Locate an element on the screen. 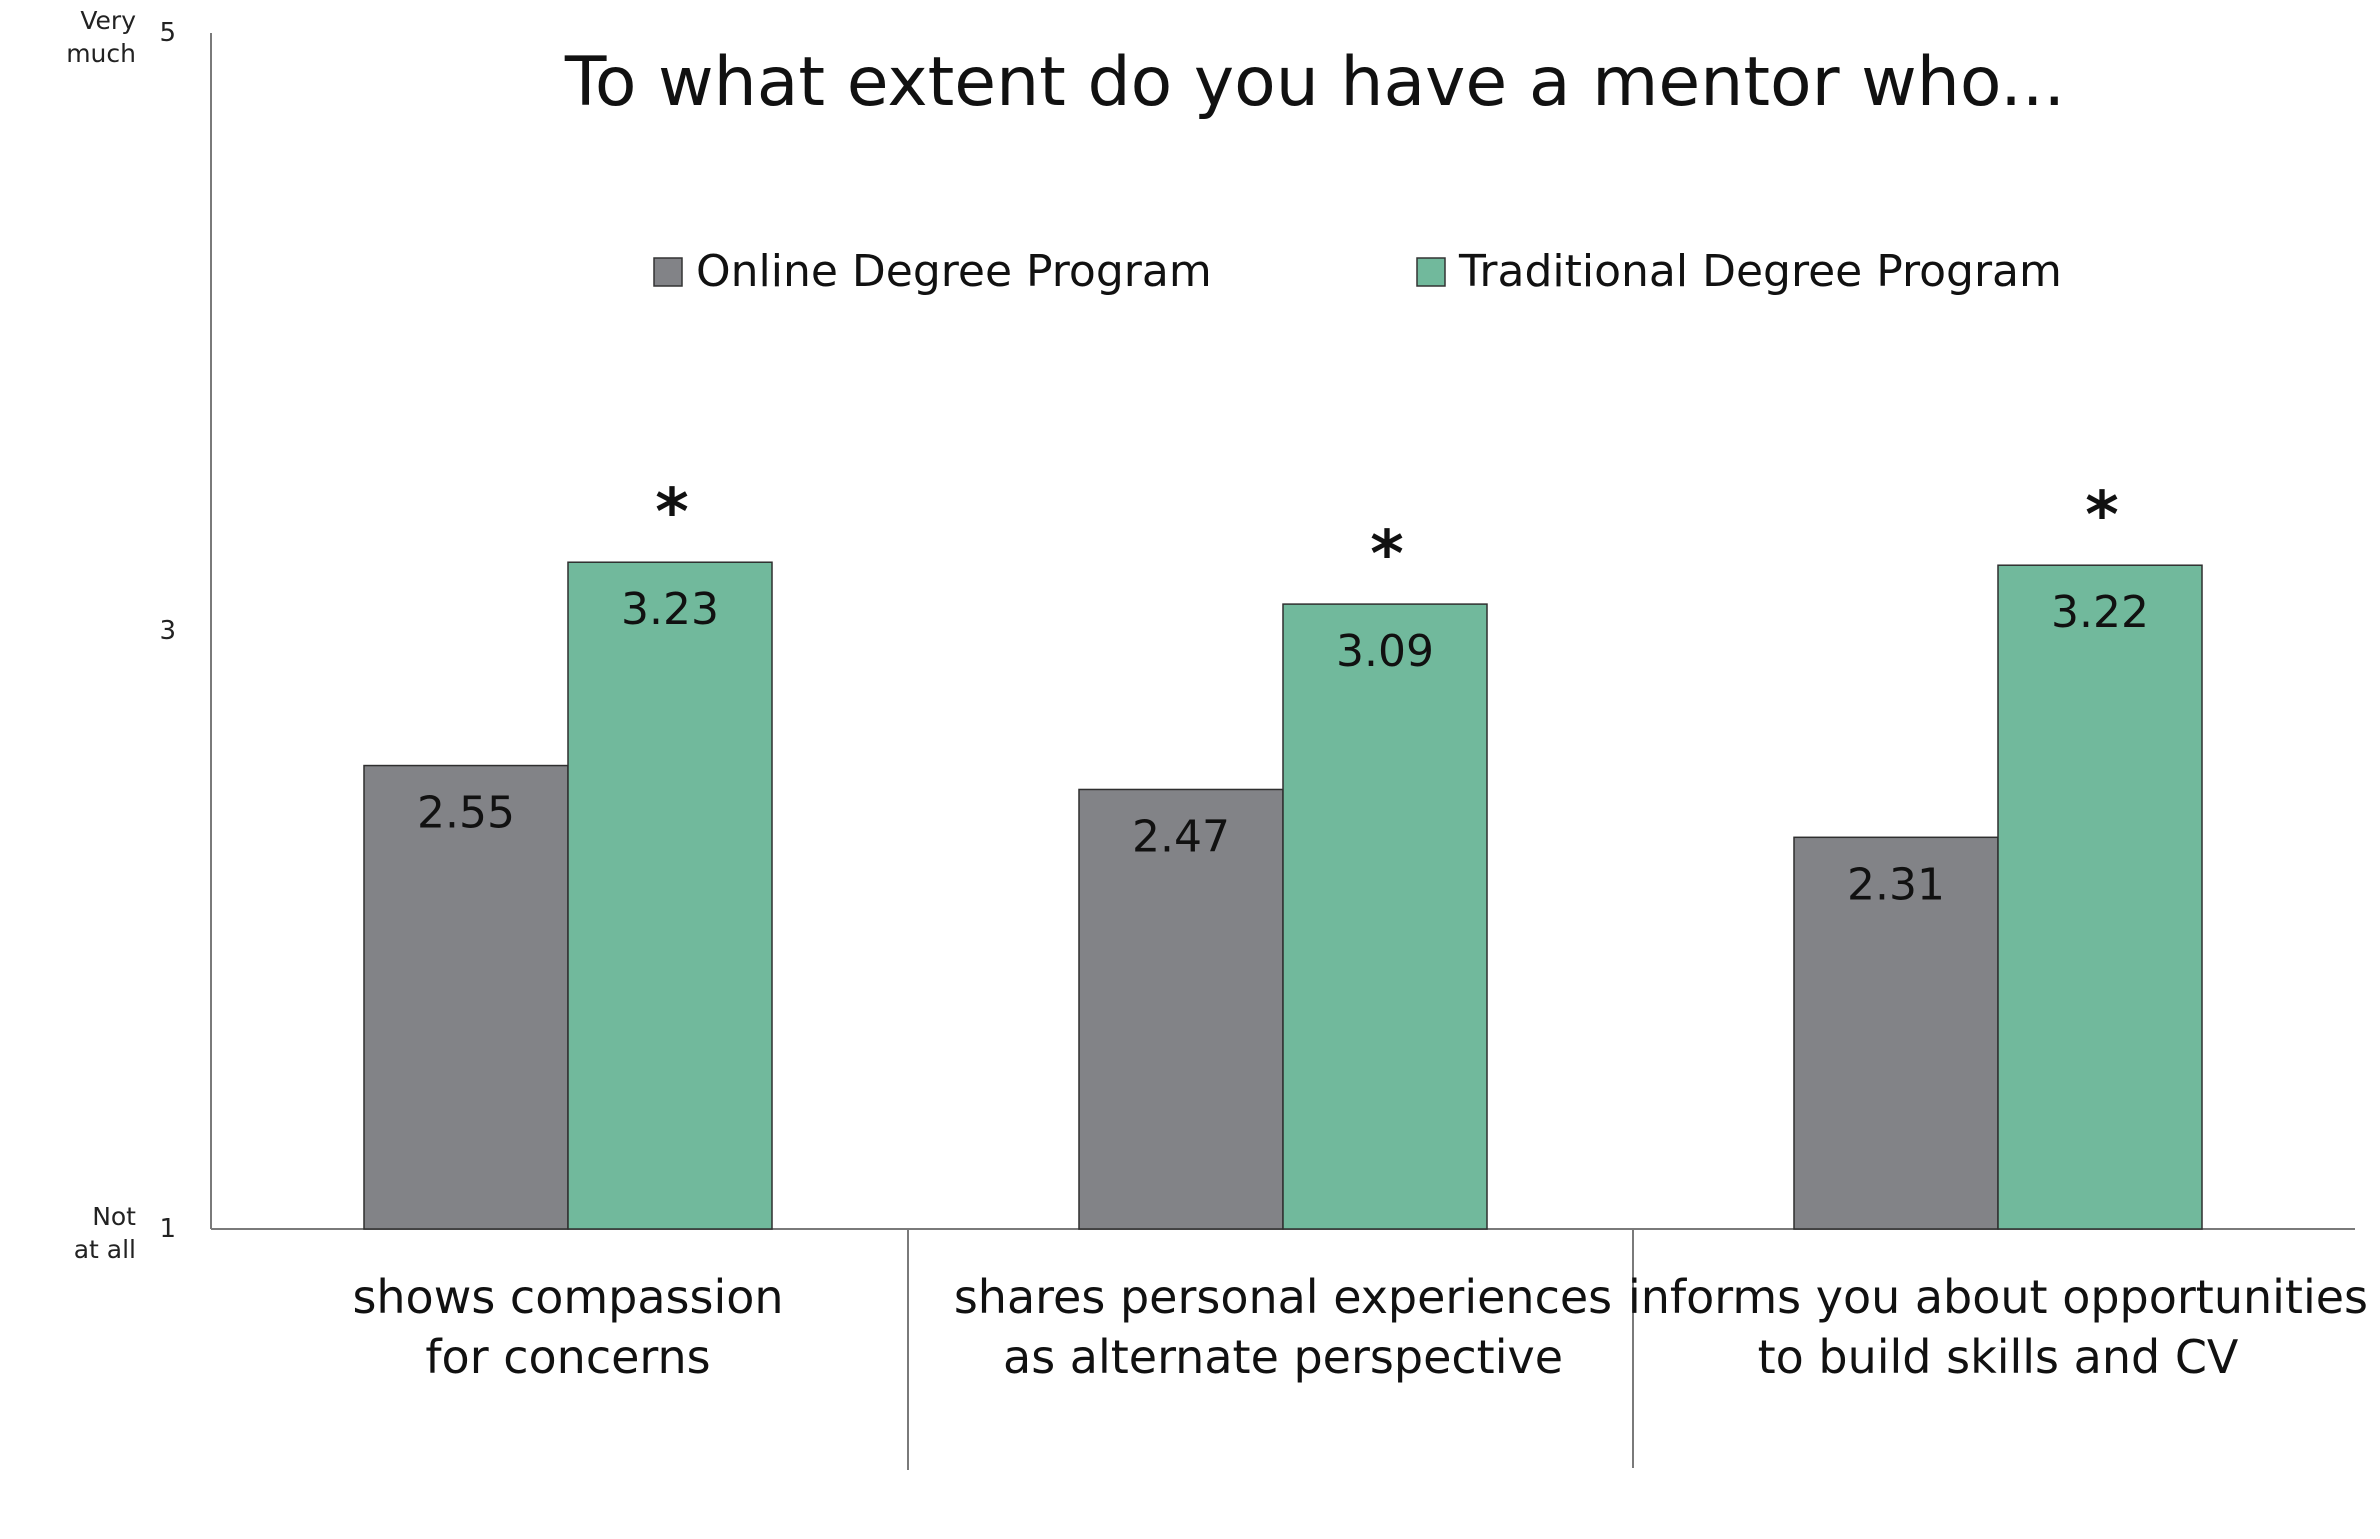 This screenshot has width=2380, height=1539. bar-value-label: 3.23 is located at coordinates (670, 609).